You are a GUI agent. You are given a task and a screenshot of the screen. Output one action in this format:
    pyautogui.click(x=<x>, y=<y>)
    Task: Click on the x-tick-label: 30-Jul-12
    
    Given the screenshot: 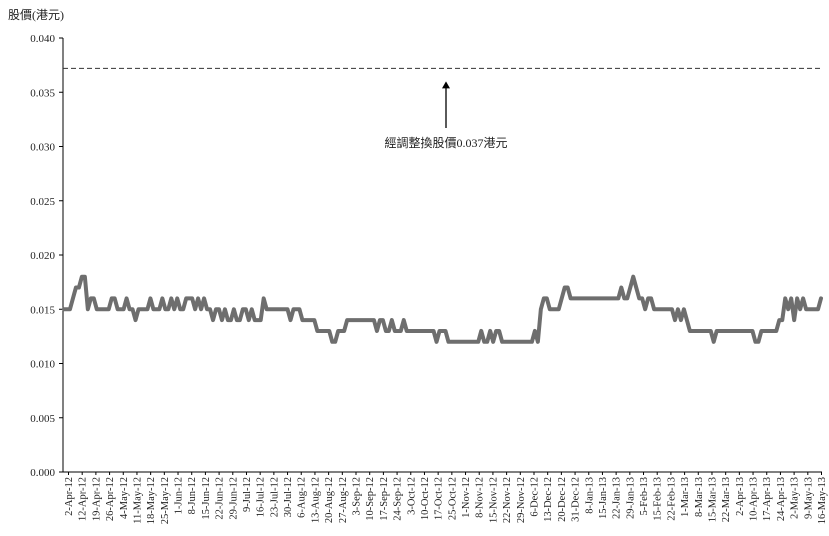 What is the action you would take?
    pyautogui.click(x=288, y=497)
    